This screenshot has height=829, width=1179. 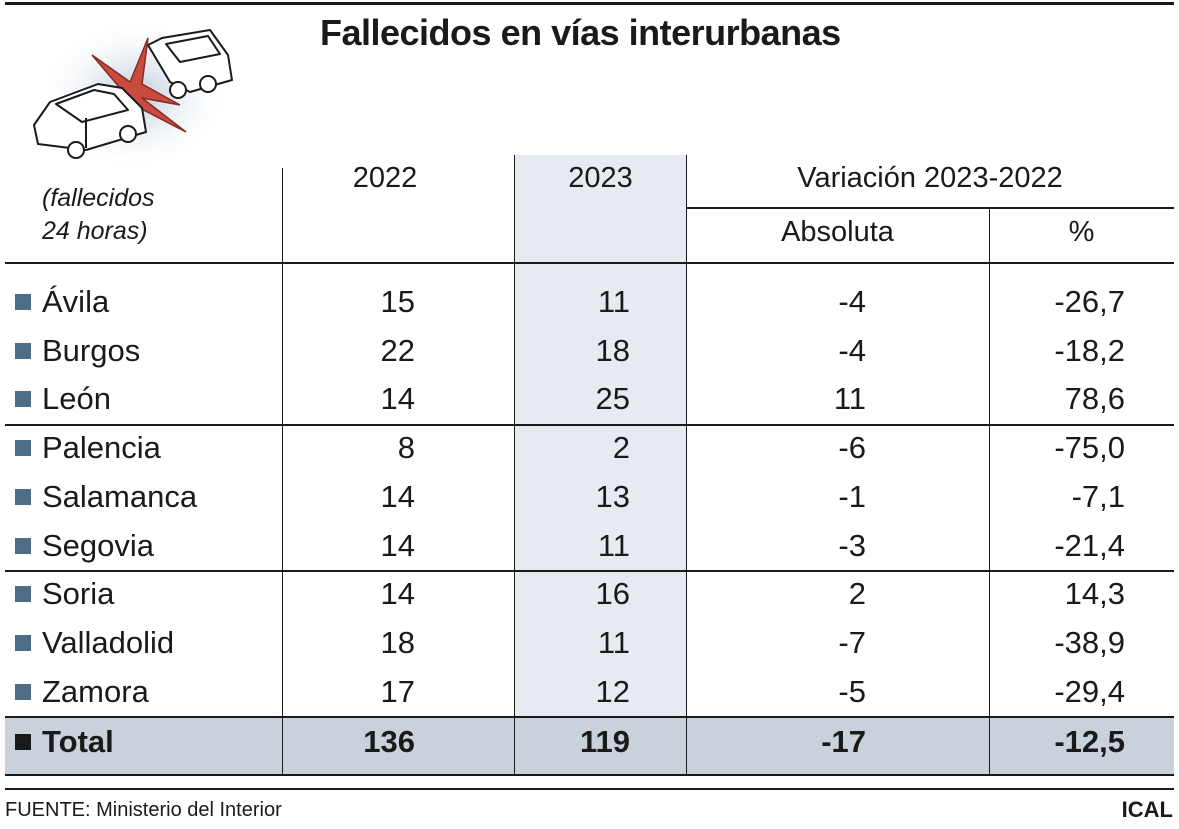 I want to click on row-label: León, so click(x=76, y=398).